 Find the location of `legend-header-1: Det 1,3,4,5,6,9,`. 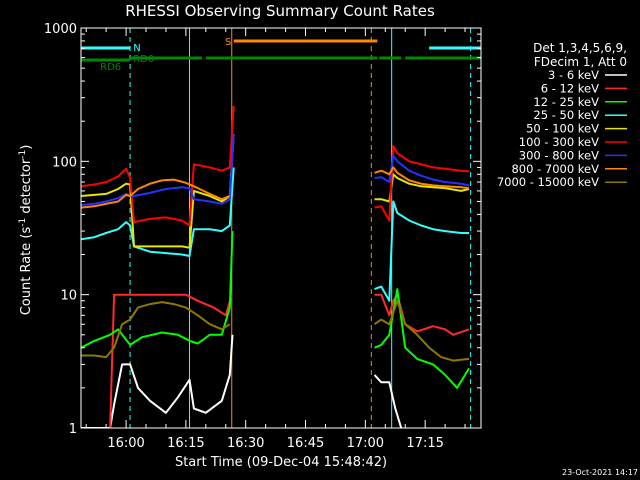

legend-header-1: Det 1,3,4,5,6,9, is located at coordinates (580, 48).